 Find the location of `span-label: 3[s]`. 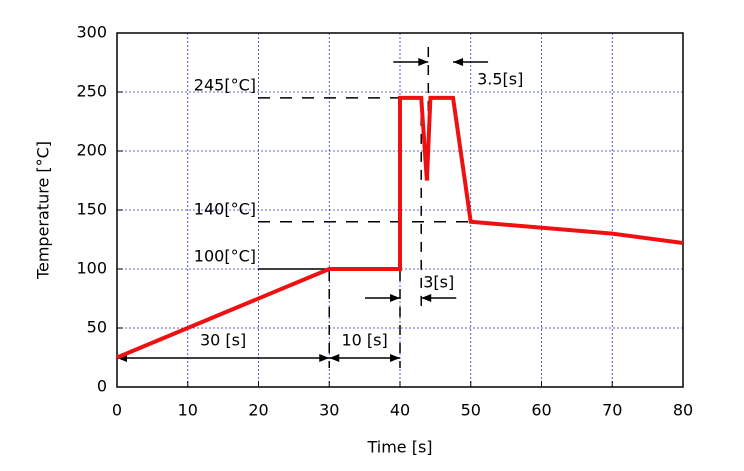

span-label: 3[s] is located at coordinates (438, 282).